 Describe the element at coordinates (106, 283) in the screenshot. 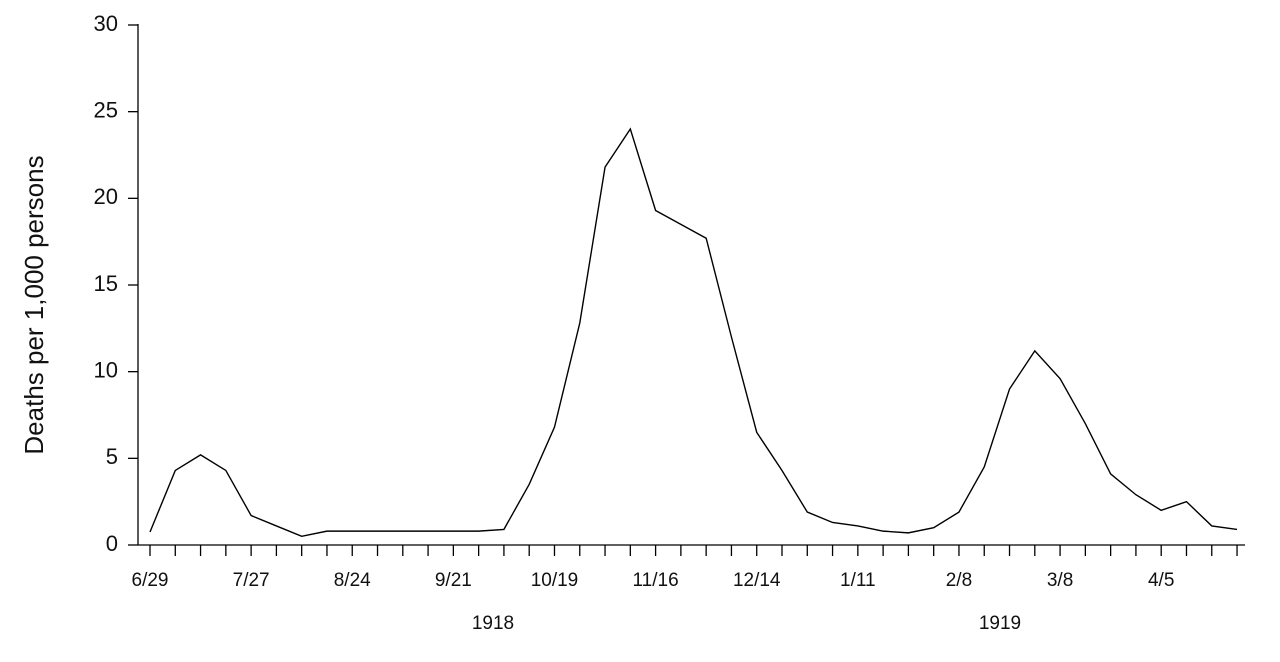

I see `y-tick-label: 15` at that location.